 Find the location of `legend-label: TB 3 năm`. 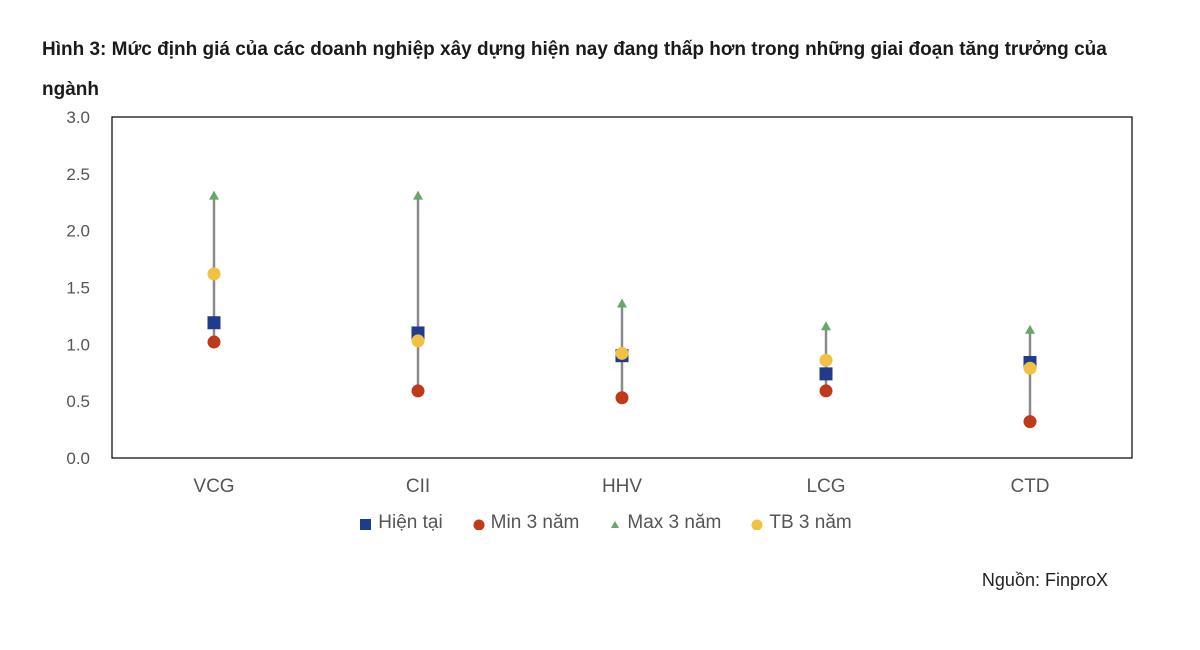

legend-label: TB 3 năm is located at coordinates (810, 522).